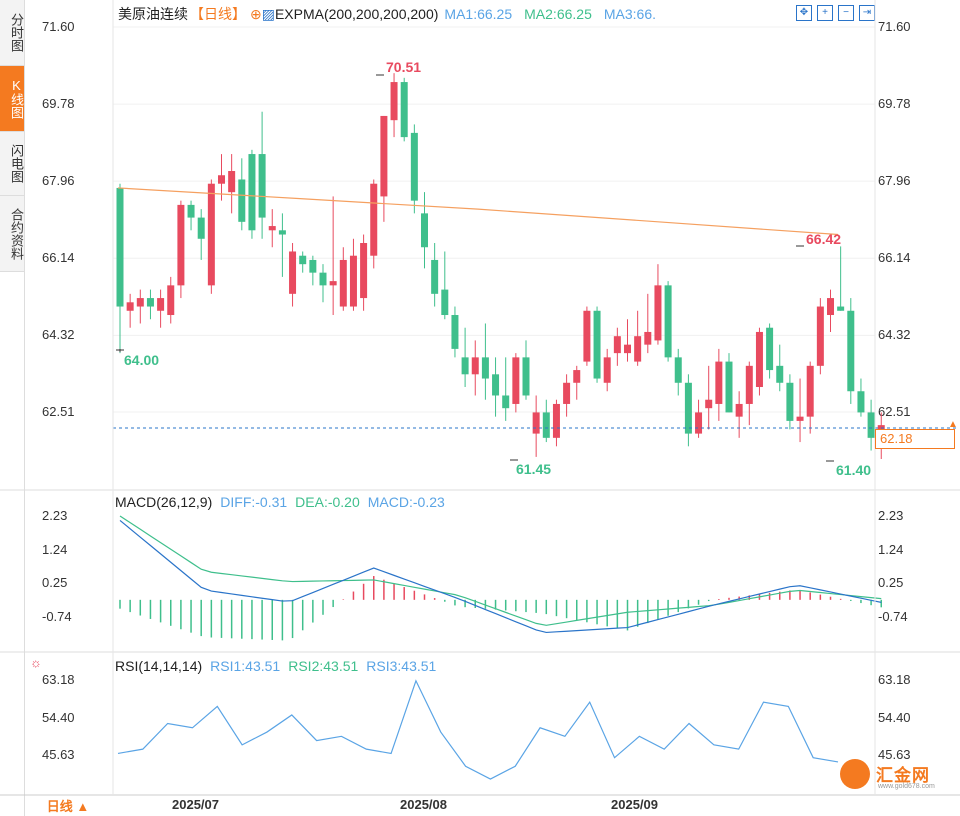 The width and height of the screenshot is (960, 816). What do you see at coordinates (218, 14) in the screenshot?
I see `period-label: 【日线】` at bounding box center [218, 14].